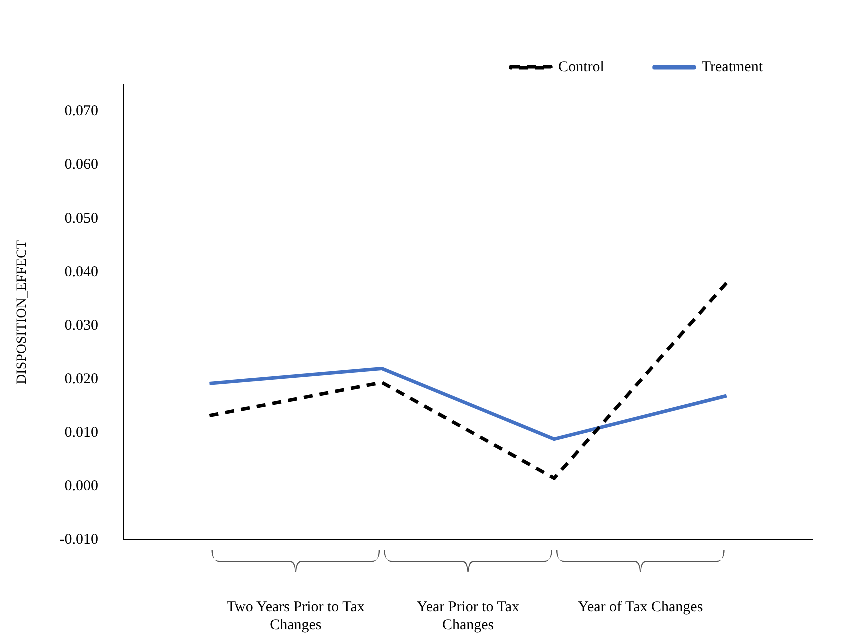 This screenshot has width=843, height=644. Describe the element at coordinates (81, 272) in the screenshot. I see `y-tick-label: 0.040` at that location.